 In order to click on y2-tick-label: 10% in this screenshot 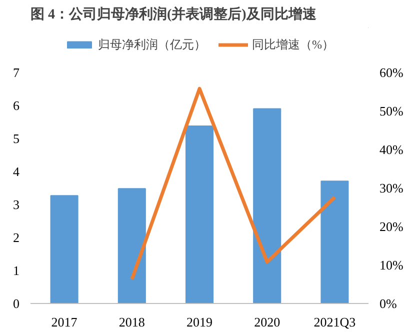, I will do `click(392, 265)`.